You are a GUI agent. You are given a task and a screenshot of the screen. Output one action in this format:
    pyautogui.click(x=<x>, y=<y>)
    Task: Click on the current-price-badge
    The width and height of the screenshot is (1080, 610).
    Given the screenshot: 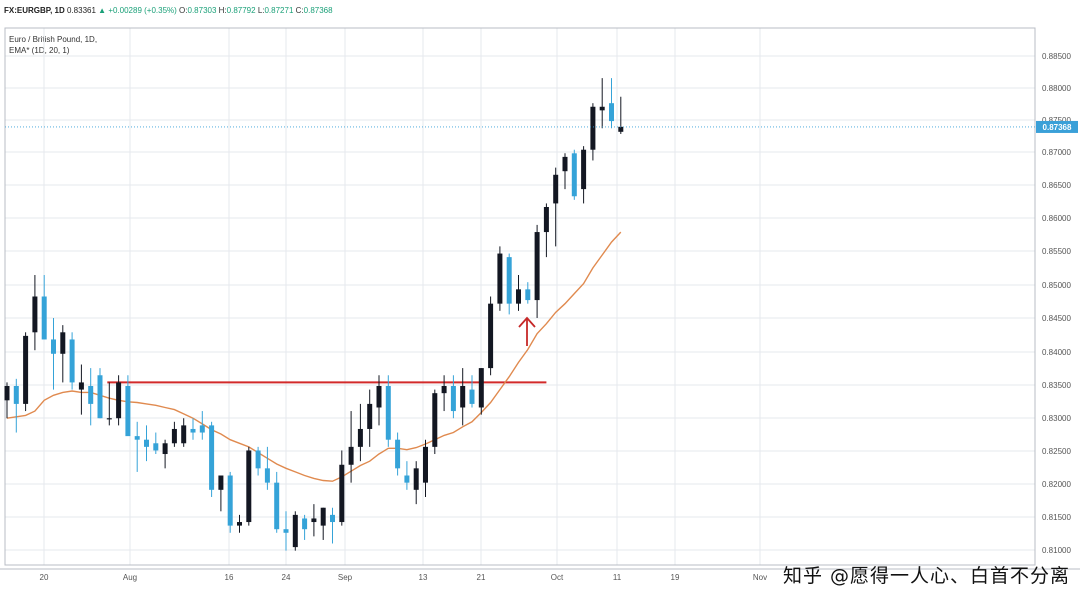 What is the action you would take?
    pyautogui.click(x=1057, y=126)
    